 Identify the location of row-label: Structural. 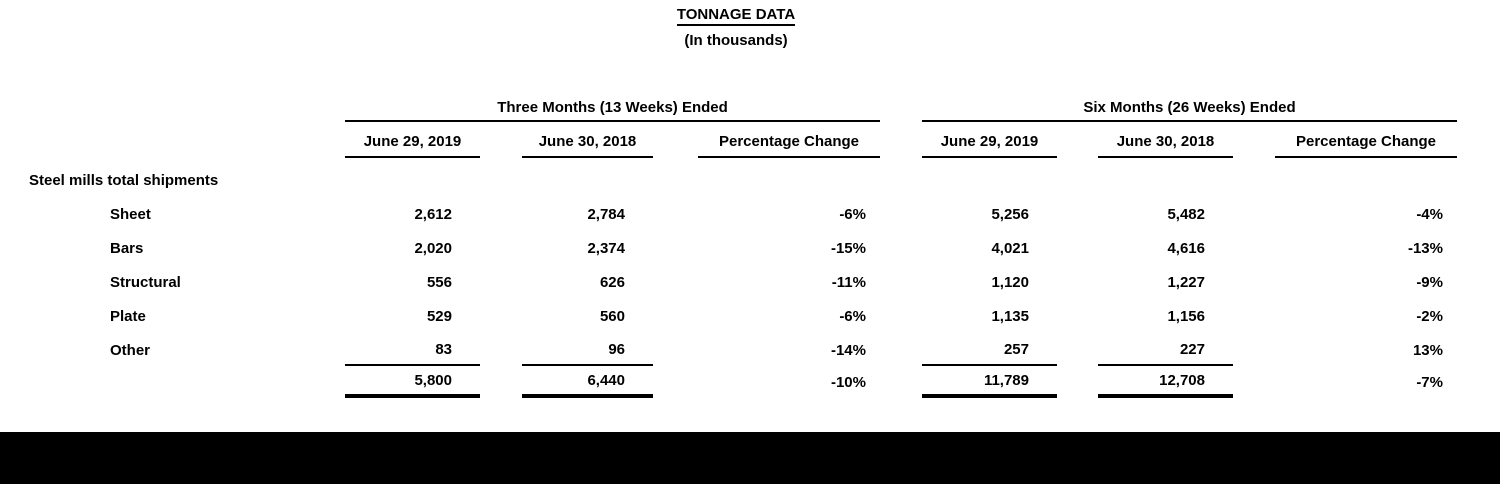
(145, 282).